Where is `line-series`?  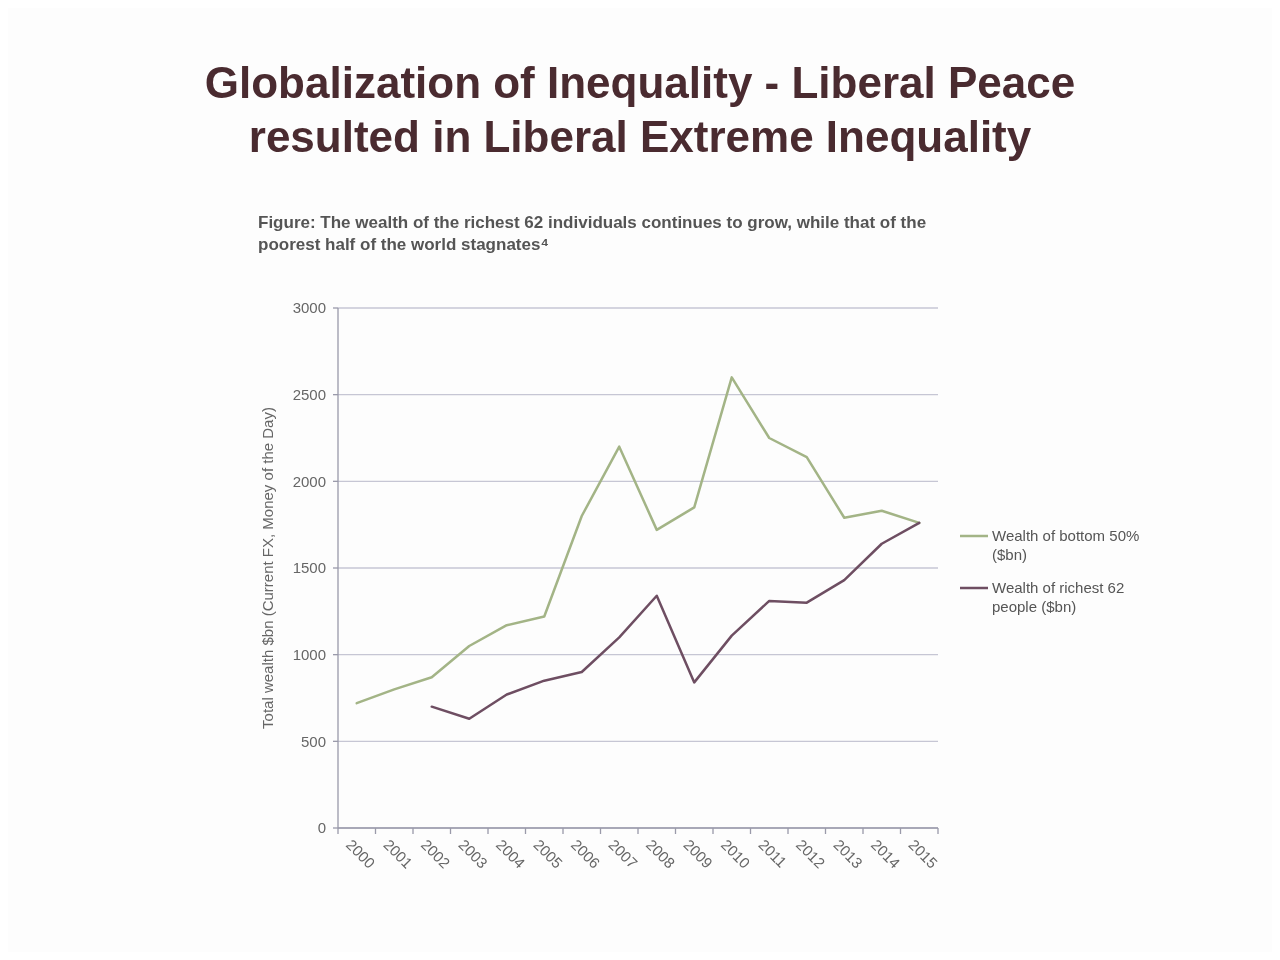 line-series is located at coordinates (675, 621).